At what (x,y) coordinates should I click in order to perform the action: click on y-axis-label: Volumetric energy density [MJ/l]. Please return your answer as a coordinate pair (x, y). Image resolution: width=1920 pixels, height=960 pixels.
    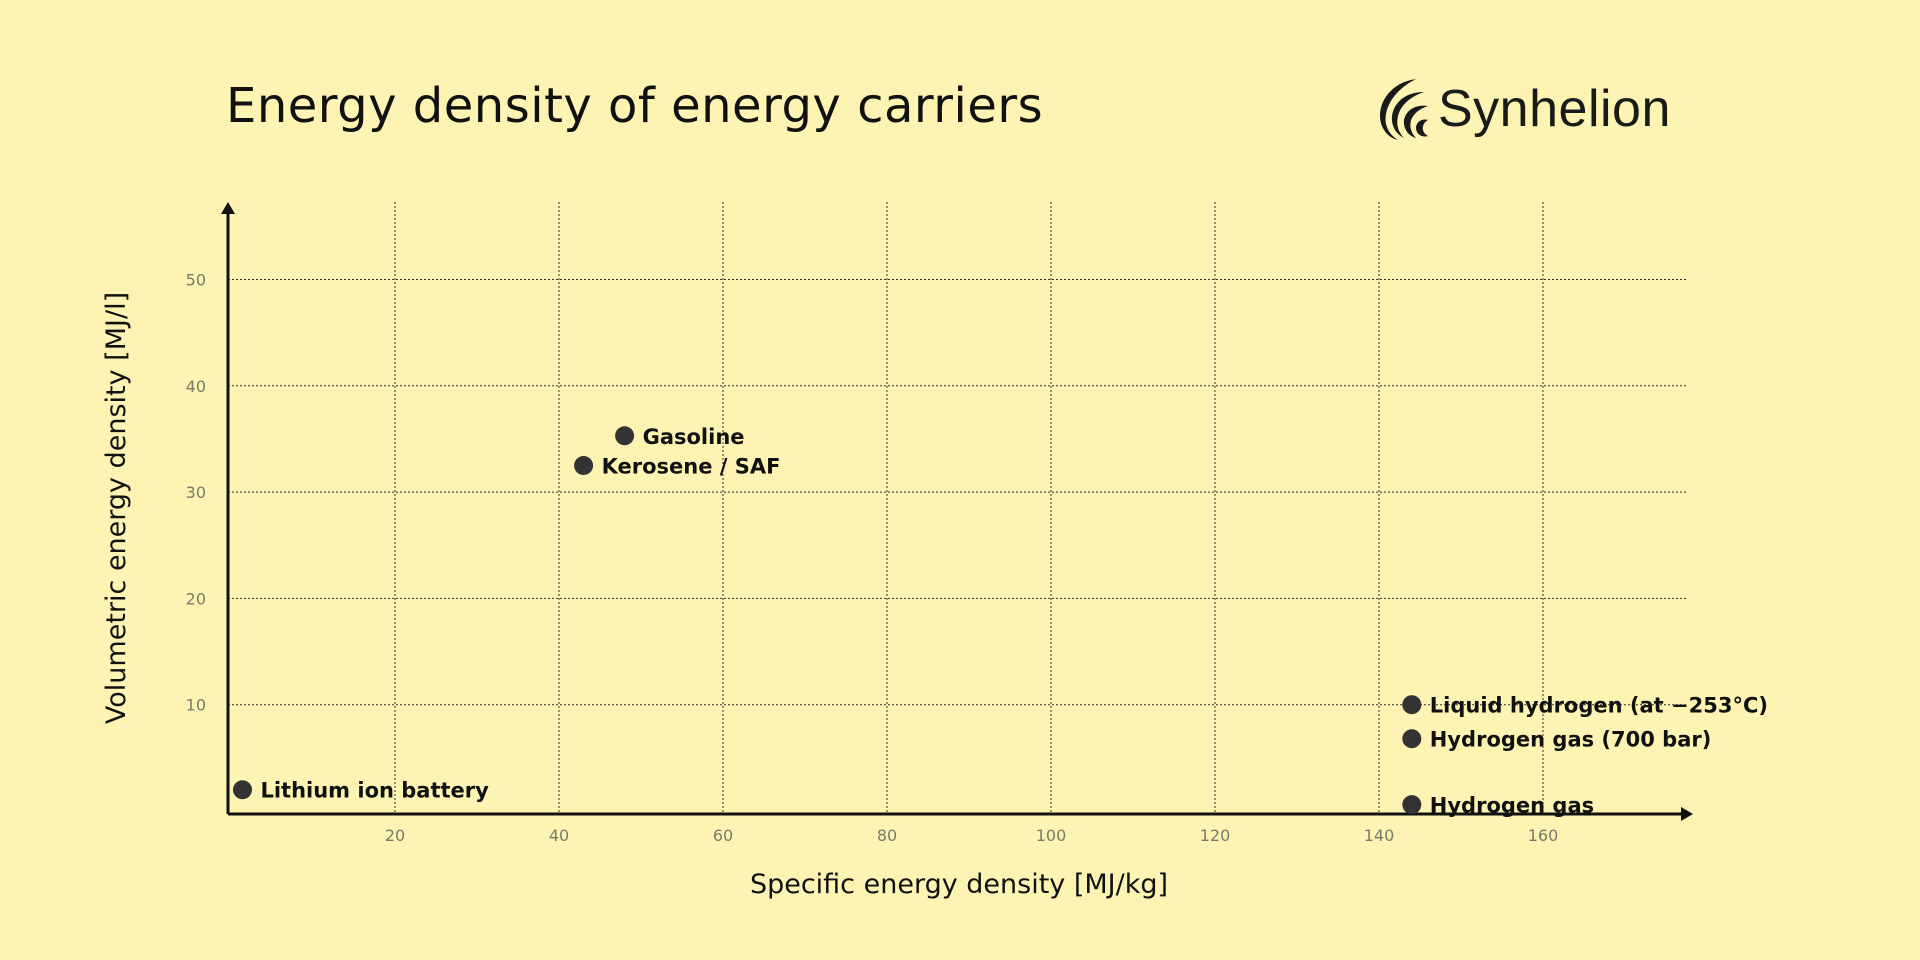
    Looking at the image, I should click on (116, 508).